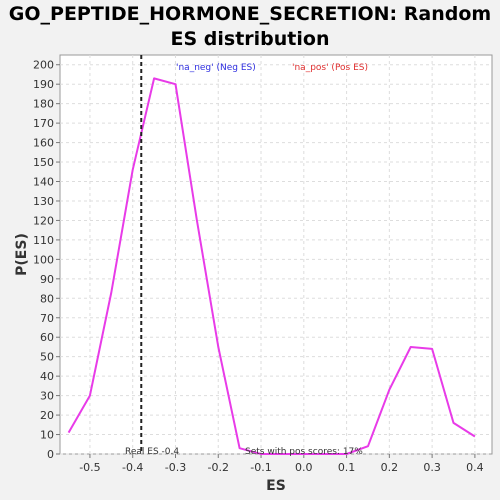 Image resolution: width=500 pixels, height=500 pixels. Describe the element at coordinates (43, 143) in the screenshot. I see `y-tick-label: 160` at that location.